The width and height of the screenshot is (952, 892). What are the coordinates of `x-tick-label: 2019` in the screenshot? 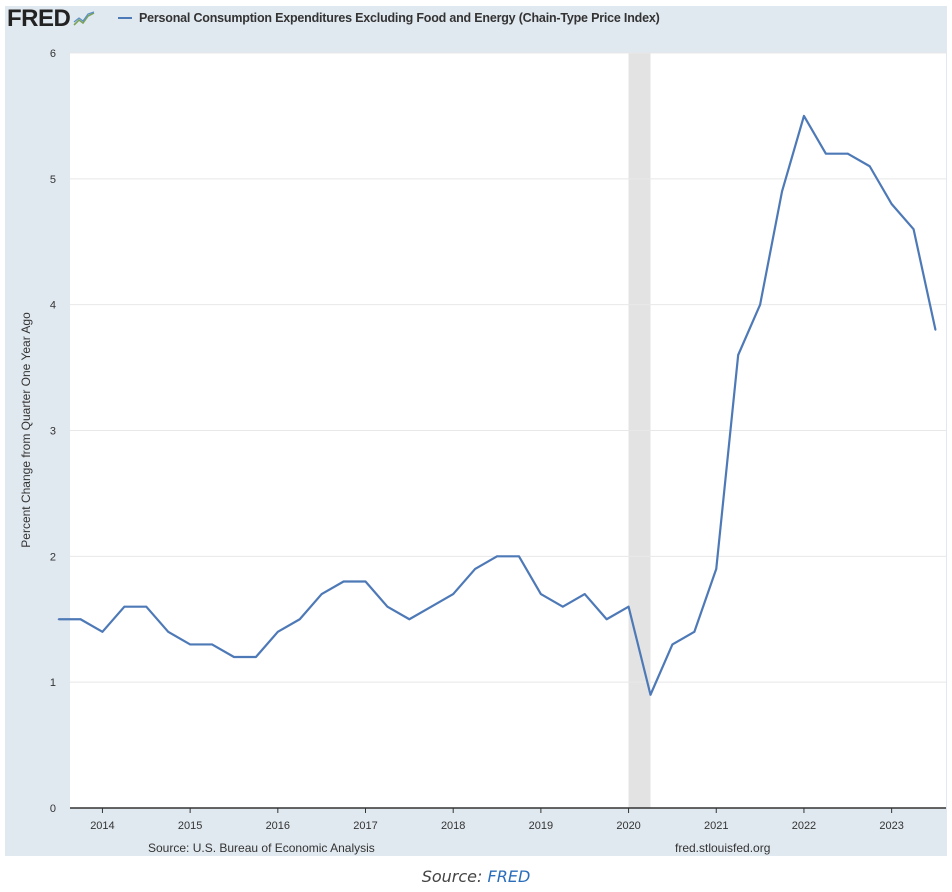 It's located at (541, 826).